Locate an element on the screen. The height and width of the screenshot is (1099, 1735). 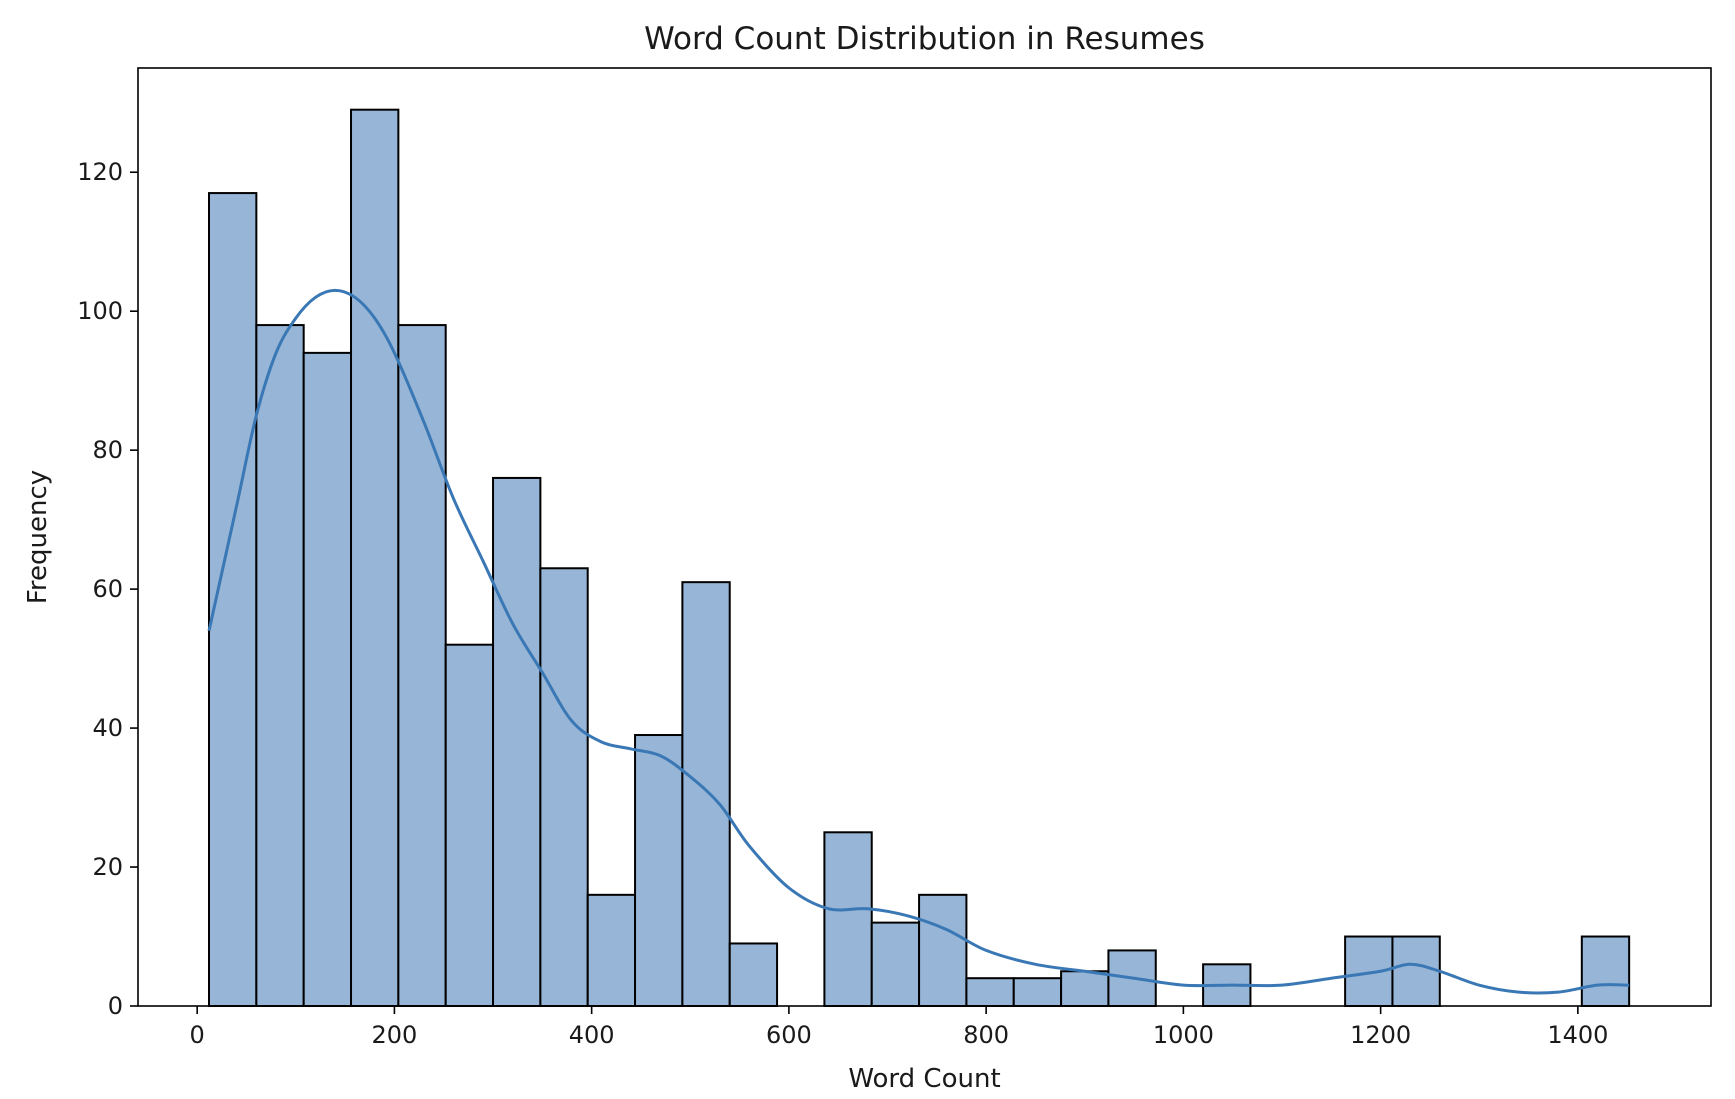
x-tick-label: 1400 is located at coordinates (1577, 1035).